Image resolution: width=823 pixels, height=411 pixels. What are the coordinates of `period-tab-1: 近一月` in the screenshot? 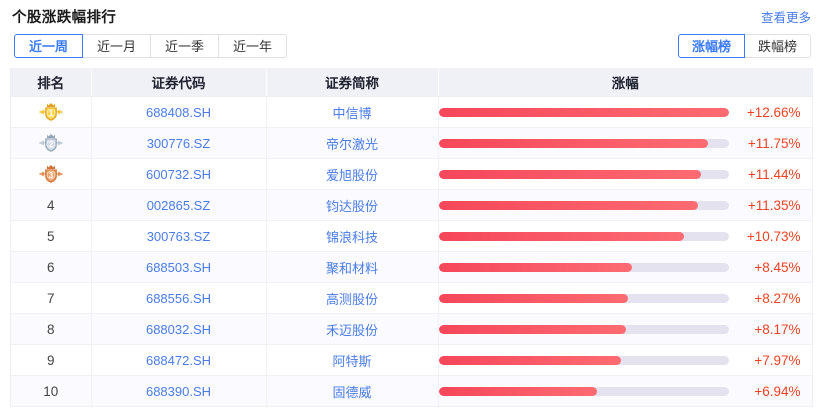 It's located at (117, 46).